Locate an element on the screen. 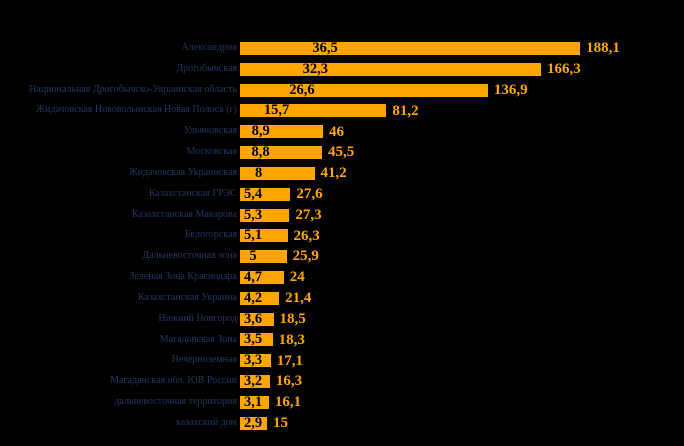 The image size is (684, 446). bar-value-inside: 5,1 is located at coordinates (253, 235).